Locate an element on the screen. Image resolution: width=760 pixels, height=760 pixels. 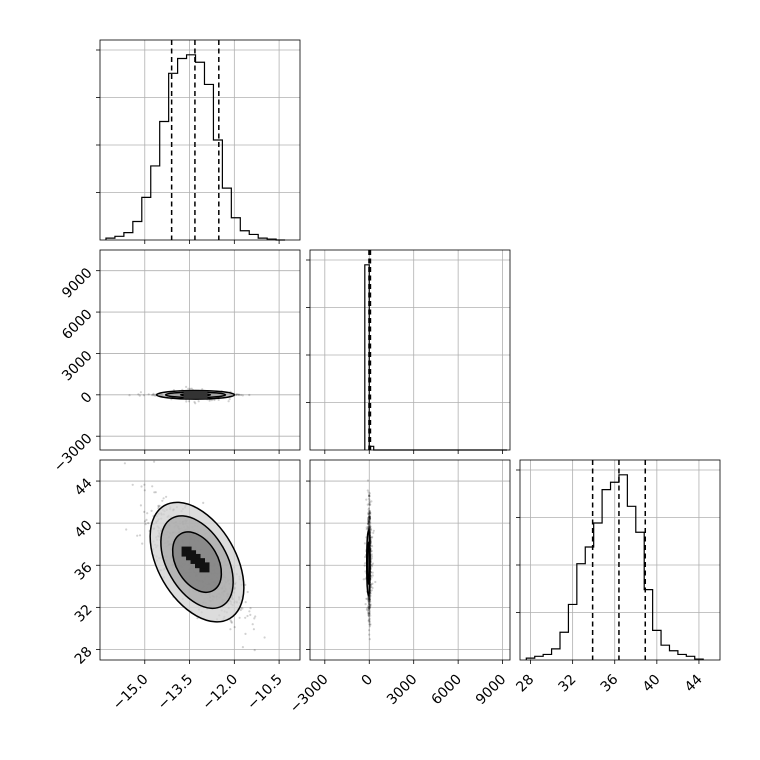
pair-0-2-frame is located at coordinates (200, 560).